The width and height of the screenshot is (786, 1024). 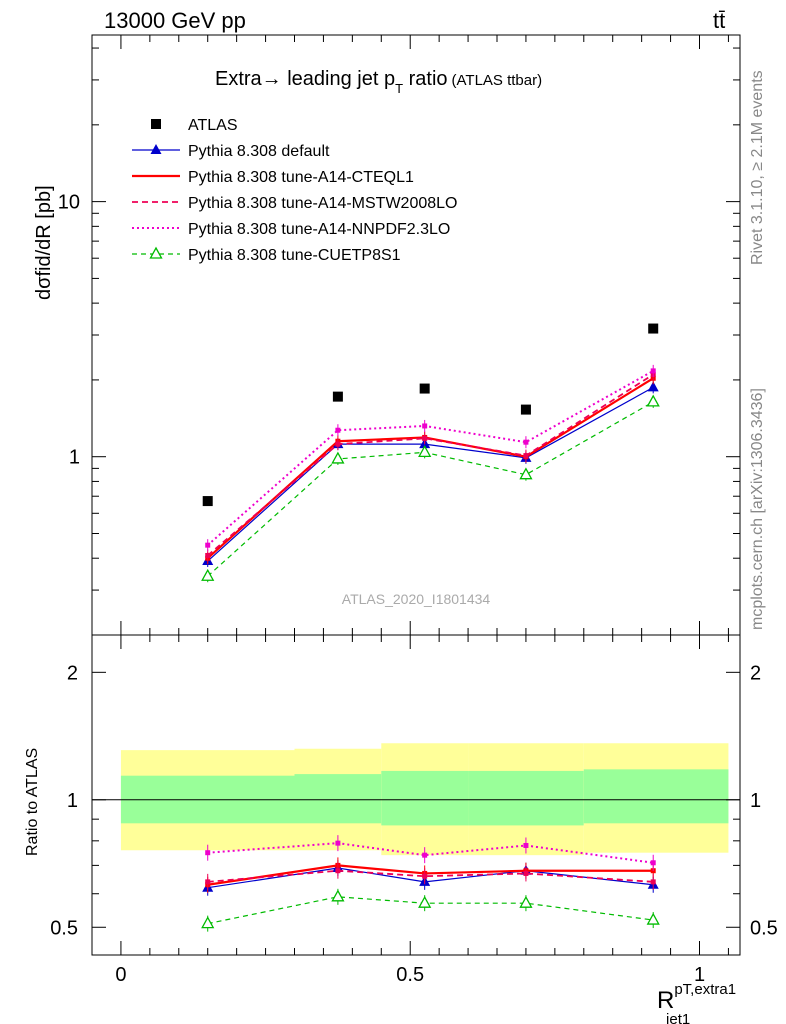 What do you see at coordinates (677, 1017) in the screenshot?
I see `x-axis-label-sub: jet1` at bounding box center [677, 1017].